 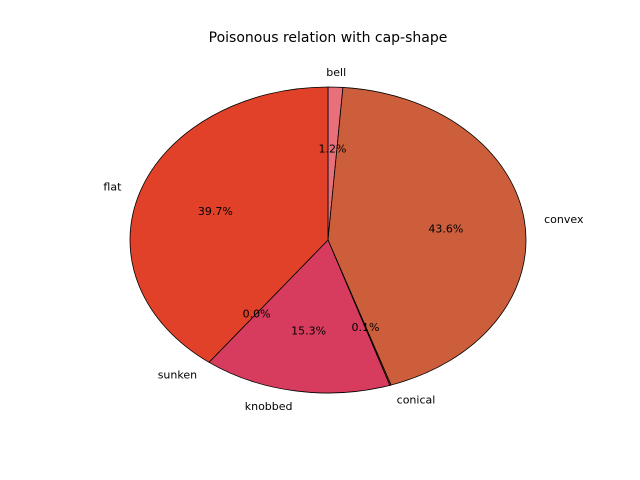 I want to click on pie-slice-knobbed, so click(x=299, y=316).